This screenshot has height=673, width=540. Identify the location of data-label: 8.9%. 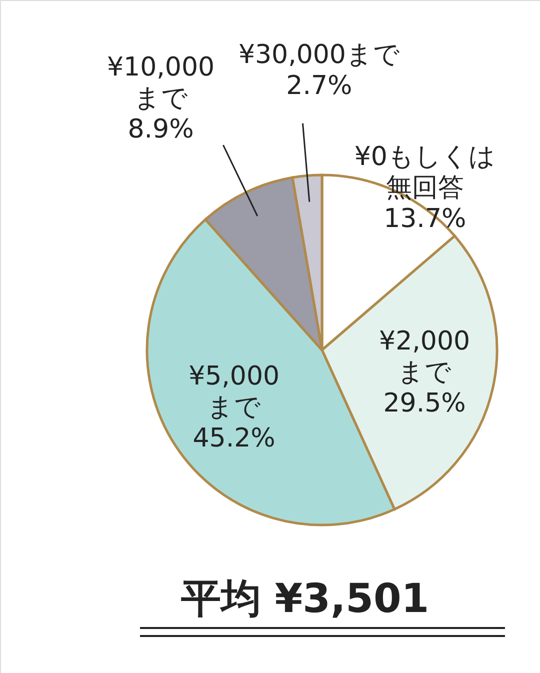
(161, 129).